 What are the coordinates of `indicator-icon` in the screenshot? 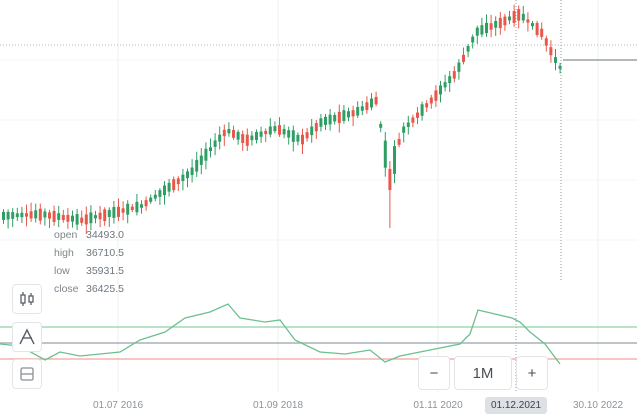 It's located at (27, 336).